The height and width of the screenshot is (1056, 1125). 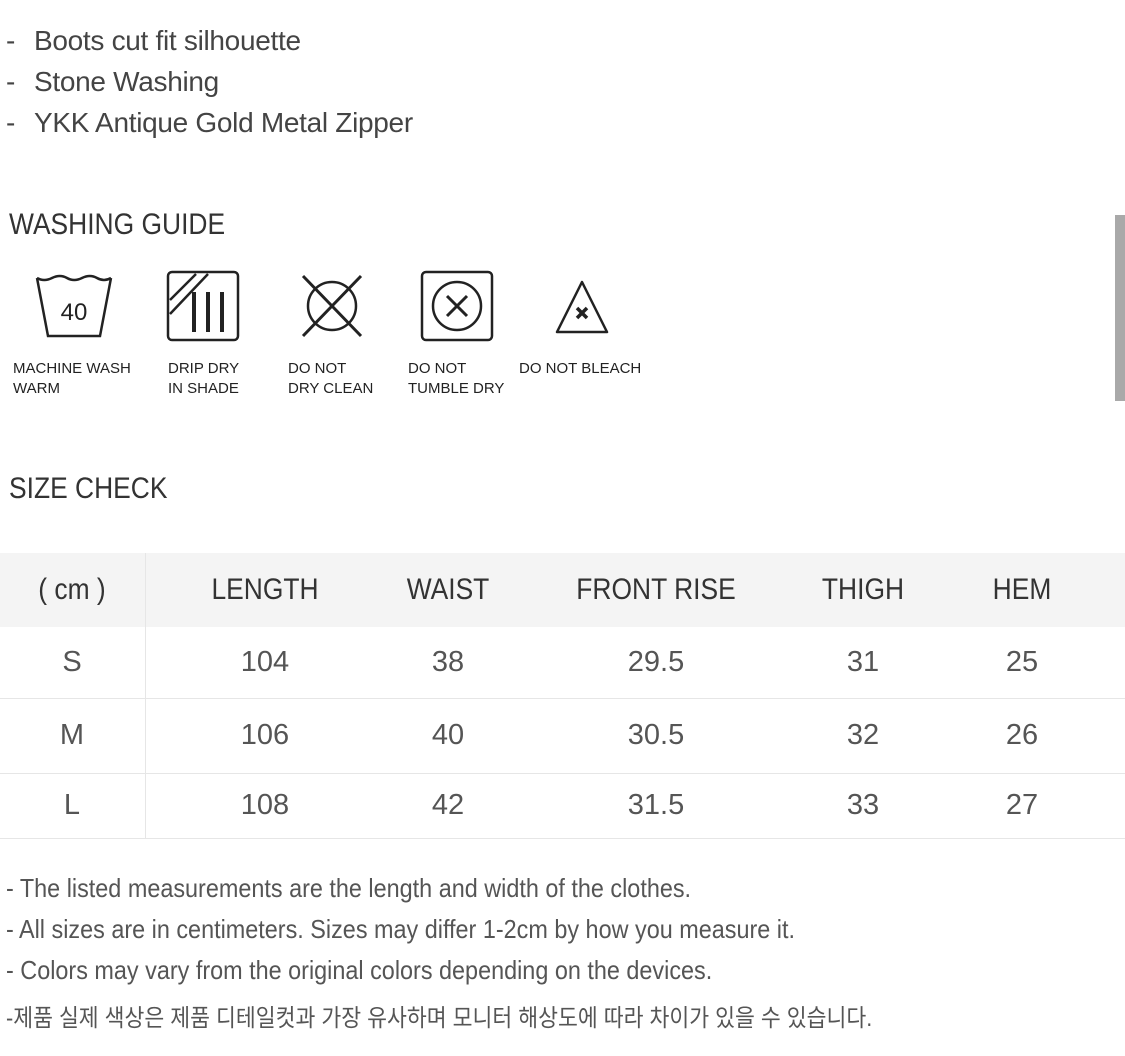 I want to click on table-cell: 38, so click(x=448, y=662).